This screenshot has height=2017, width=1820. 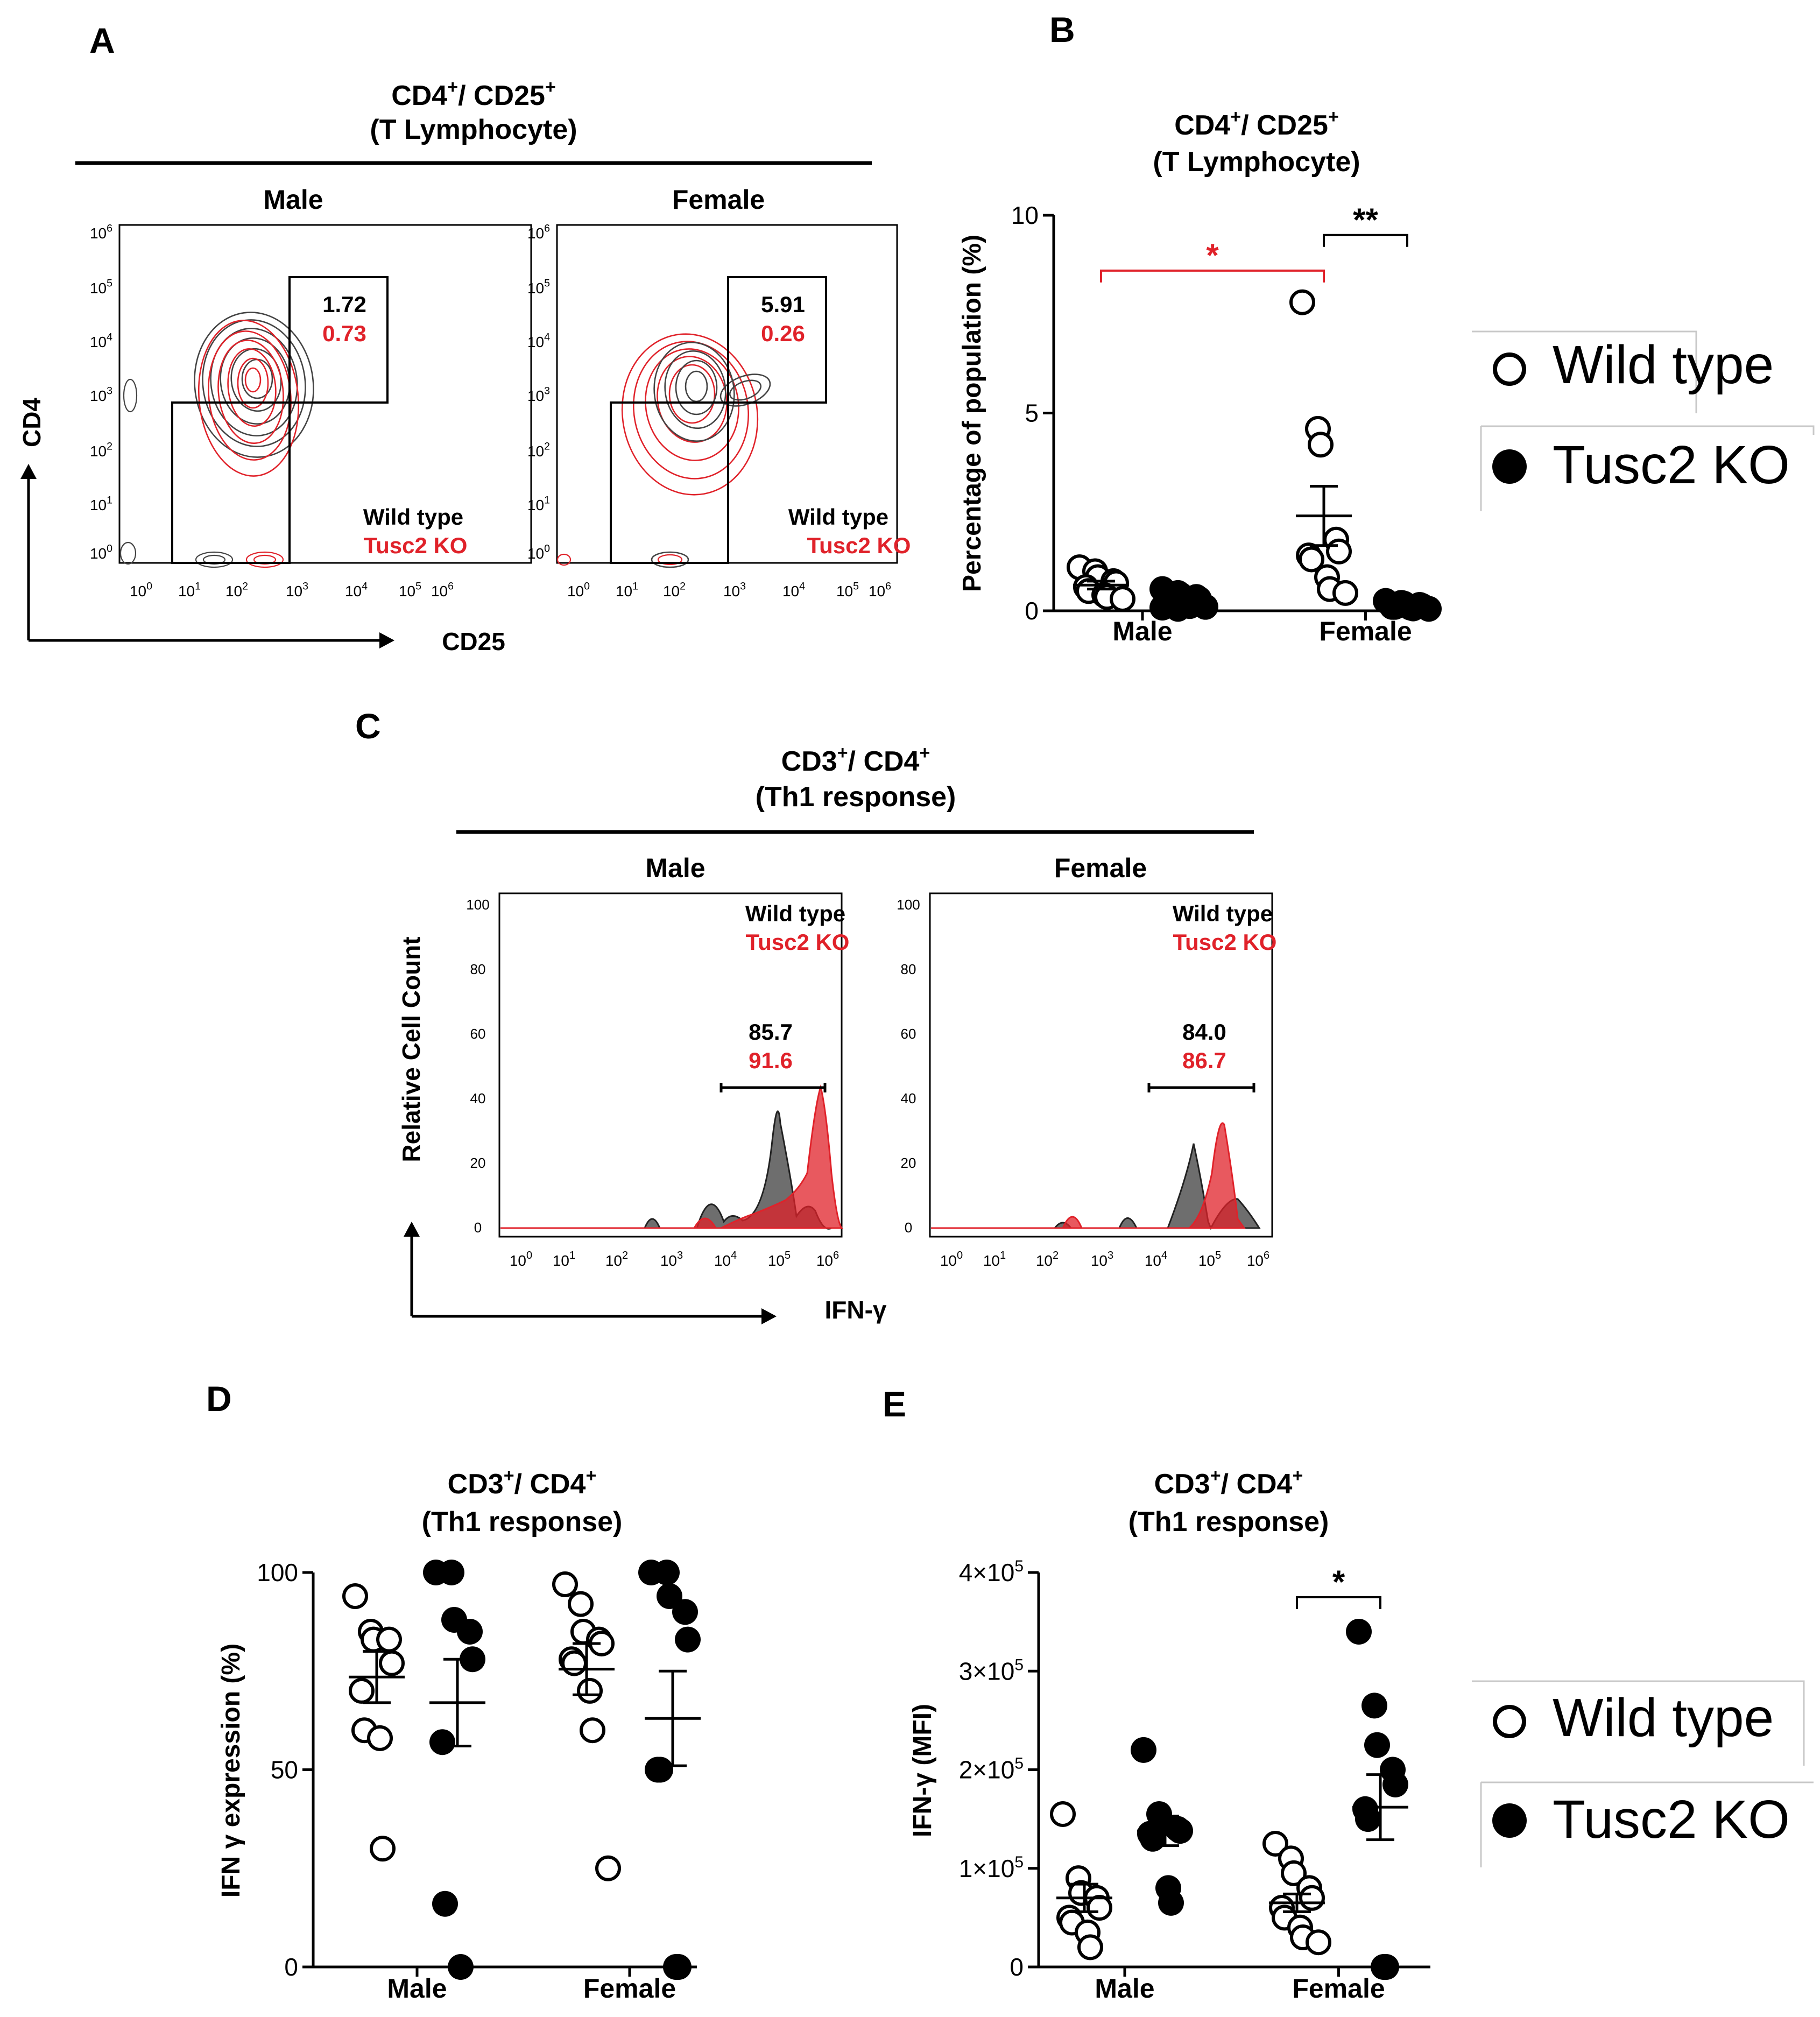 What do you see at coordinates (675, 868) in the screenshot?
I see `panel-c-male-label: Male` at bounding box center [675, 868].